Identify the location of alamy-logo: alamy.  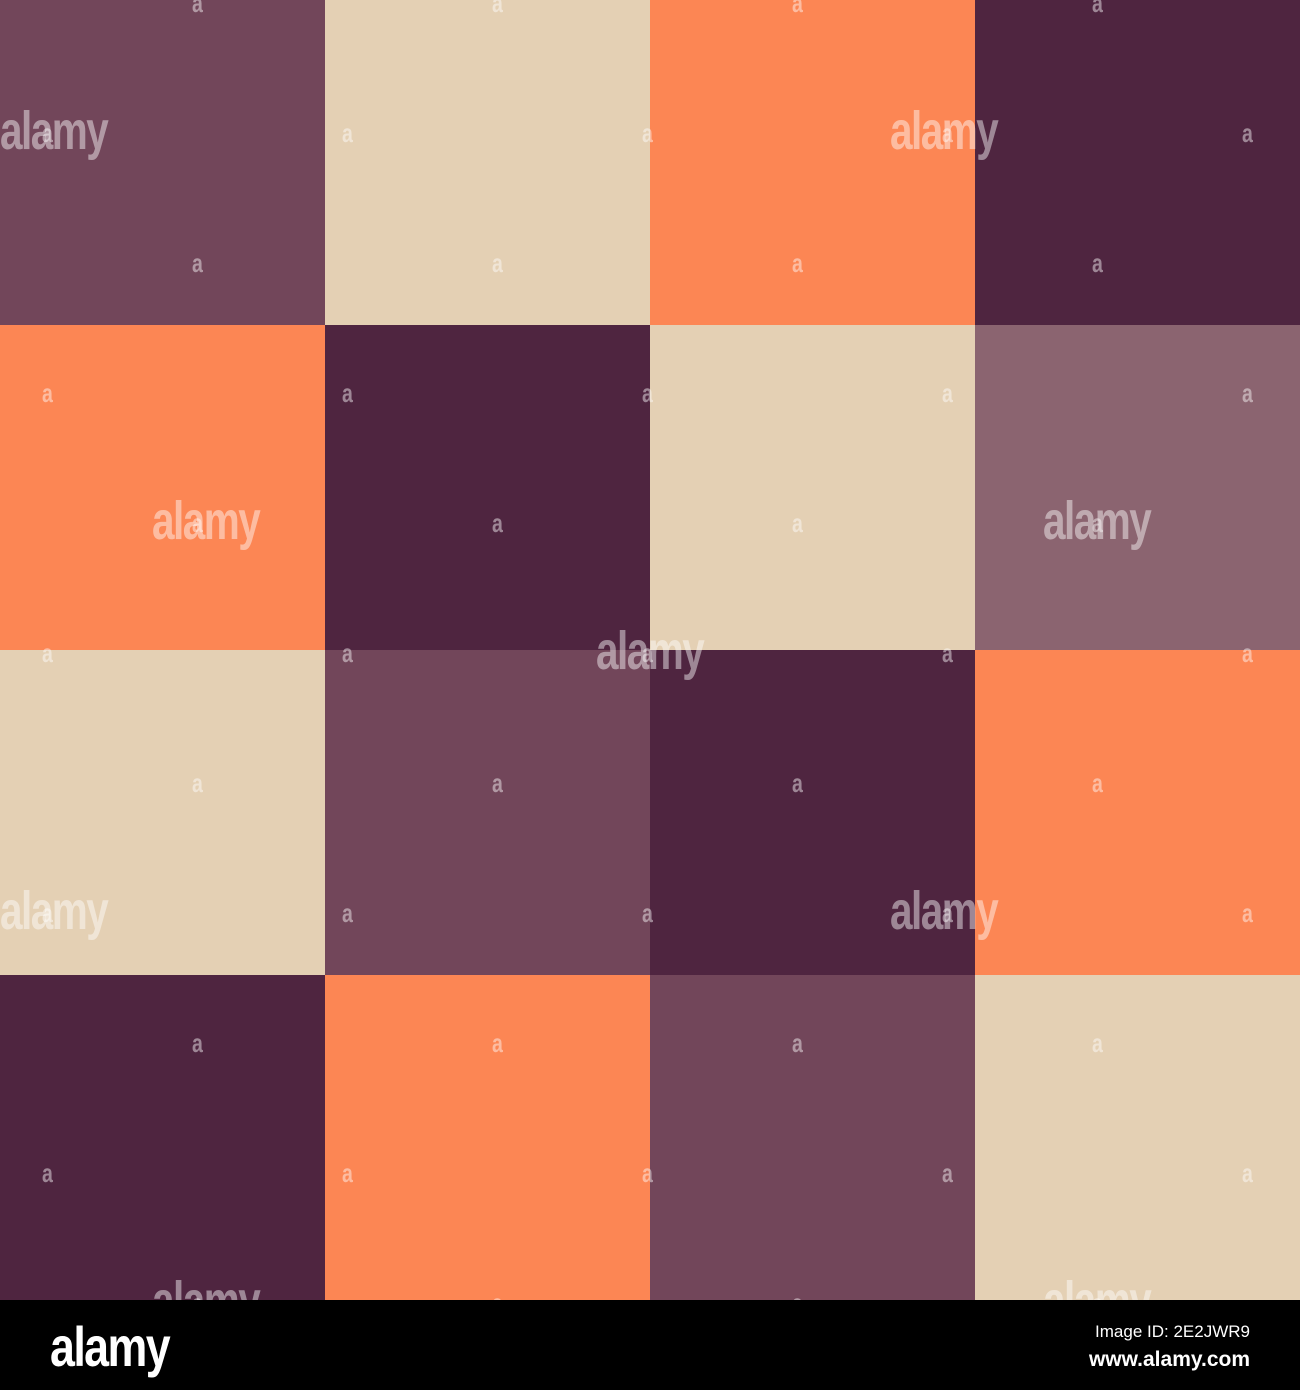
(110, 1346).